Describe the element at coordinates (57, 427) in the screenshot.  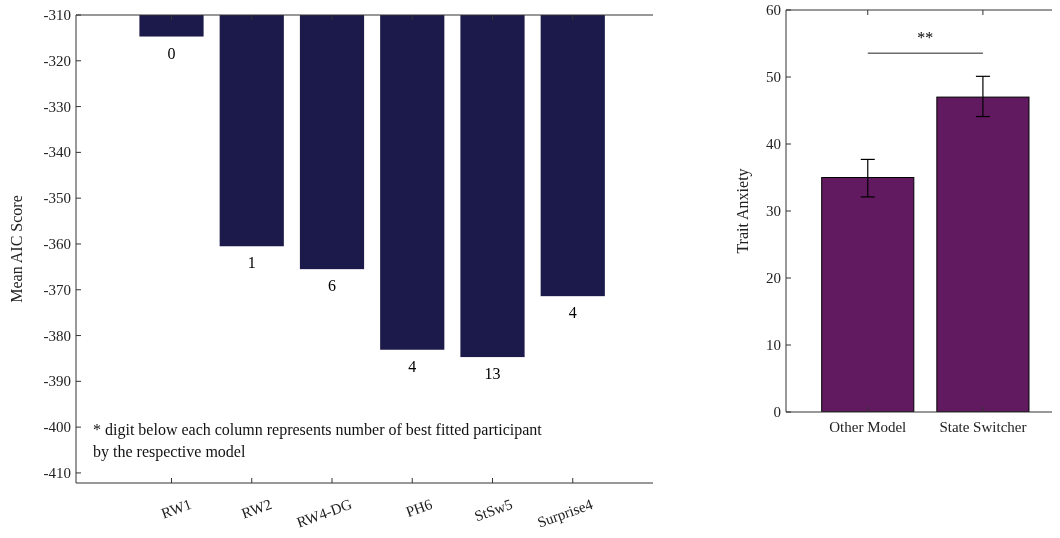
I see `y-tick-label: -400` at that location.